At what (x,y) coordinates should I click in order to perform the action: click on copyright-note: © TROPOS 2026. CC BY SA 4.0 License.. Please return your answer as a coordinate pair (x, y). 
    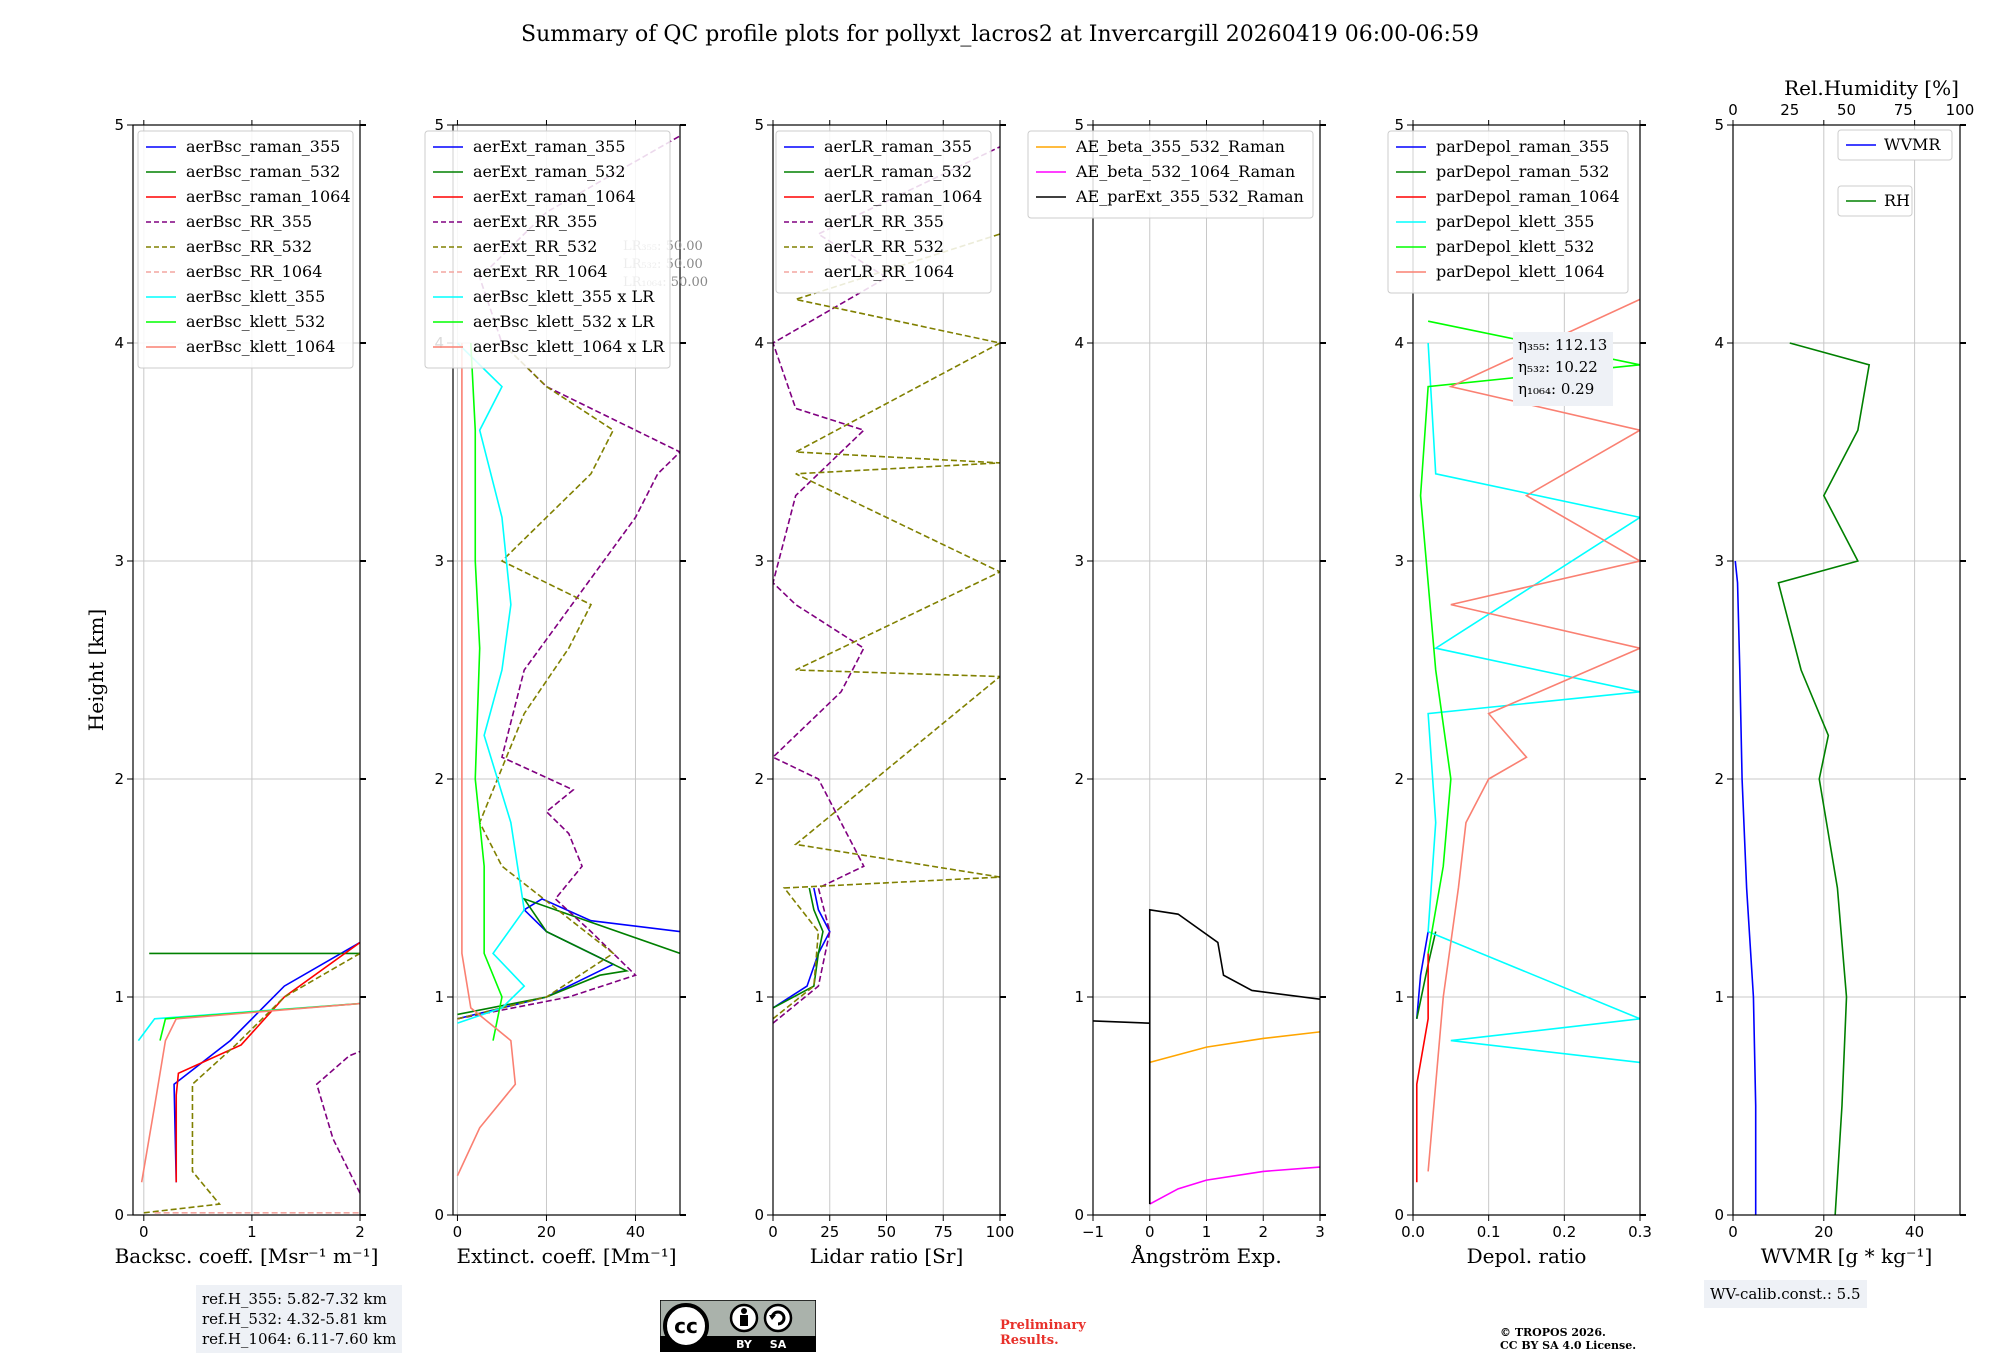
    Looking at the image, I should click on (1568, 1339).